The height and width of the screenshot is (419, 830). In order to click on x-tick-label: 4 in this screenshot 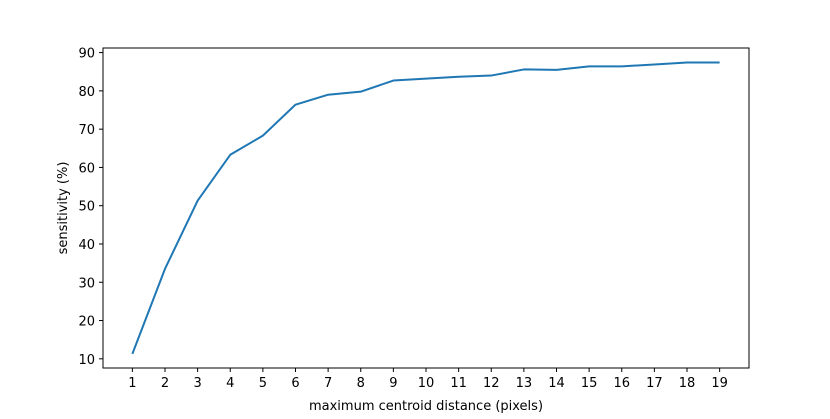, I will do `click(230, 383)`.